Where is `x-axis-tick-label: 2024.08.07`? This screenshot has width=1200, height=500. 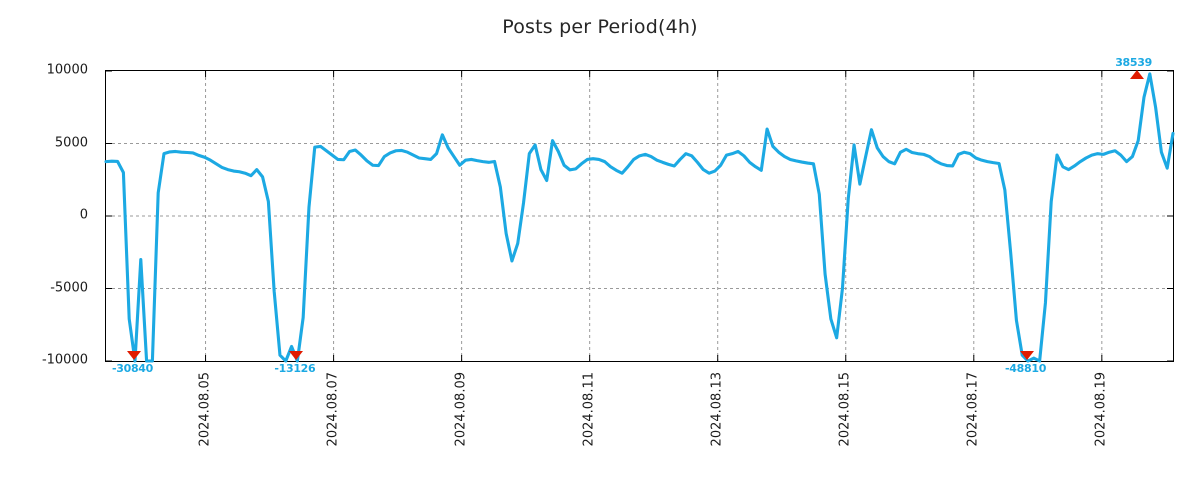
x-axis-tick-label: 2024.08.07 is located at coordinates (333, 409).